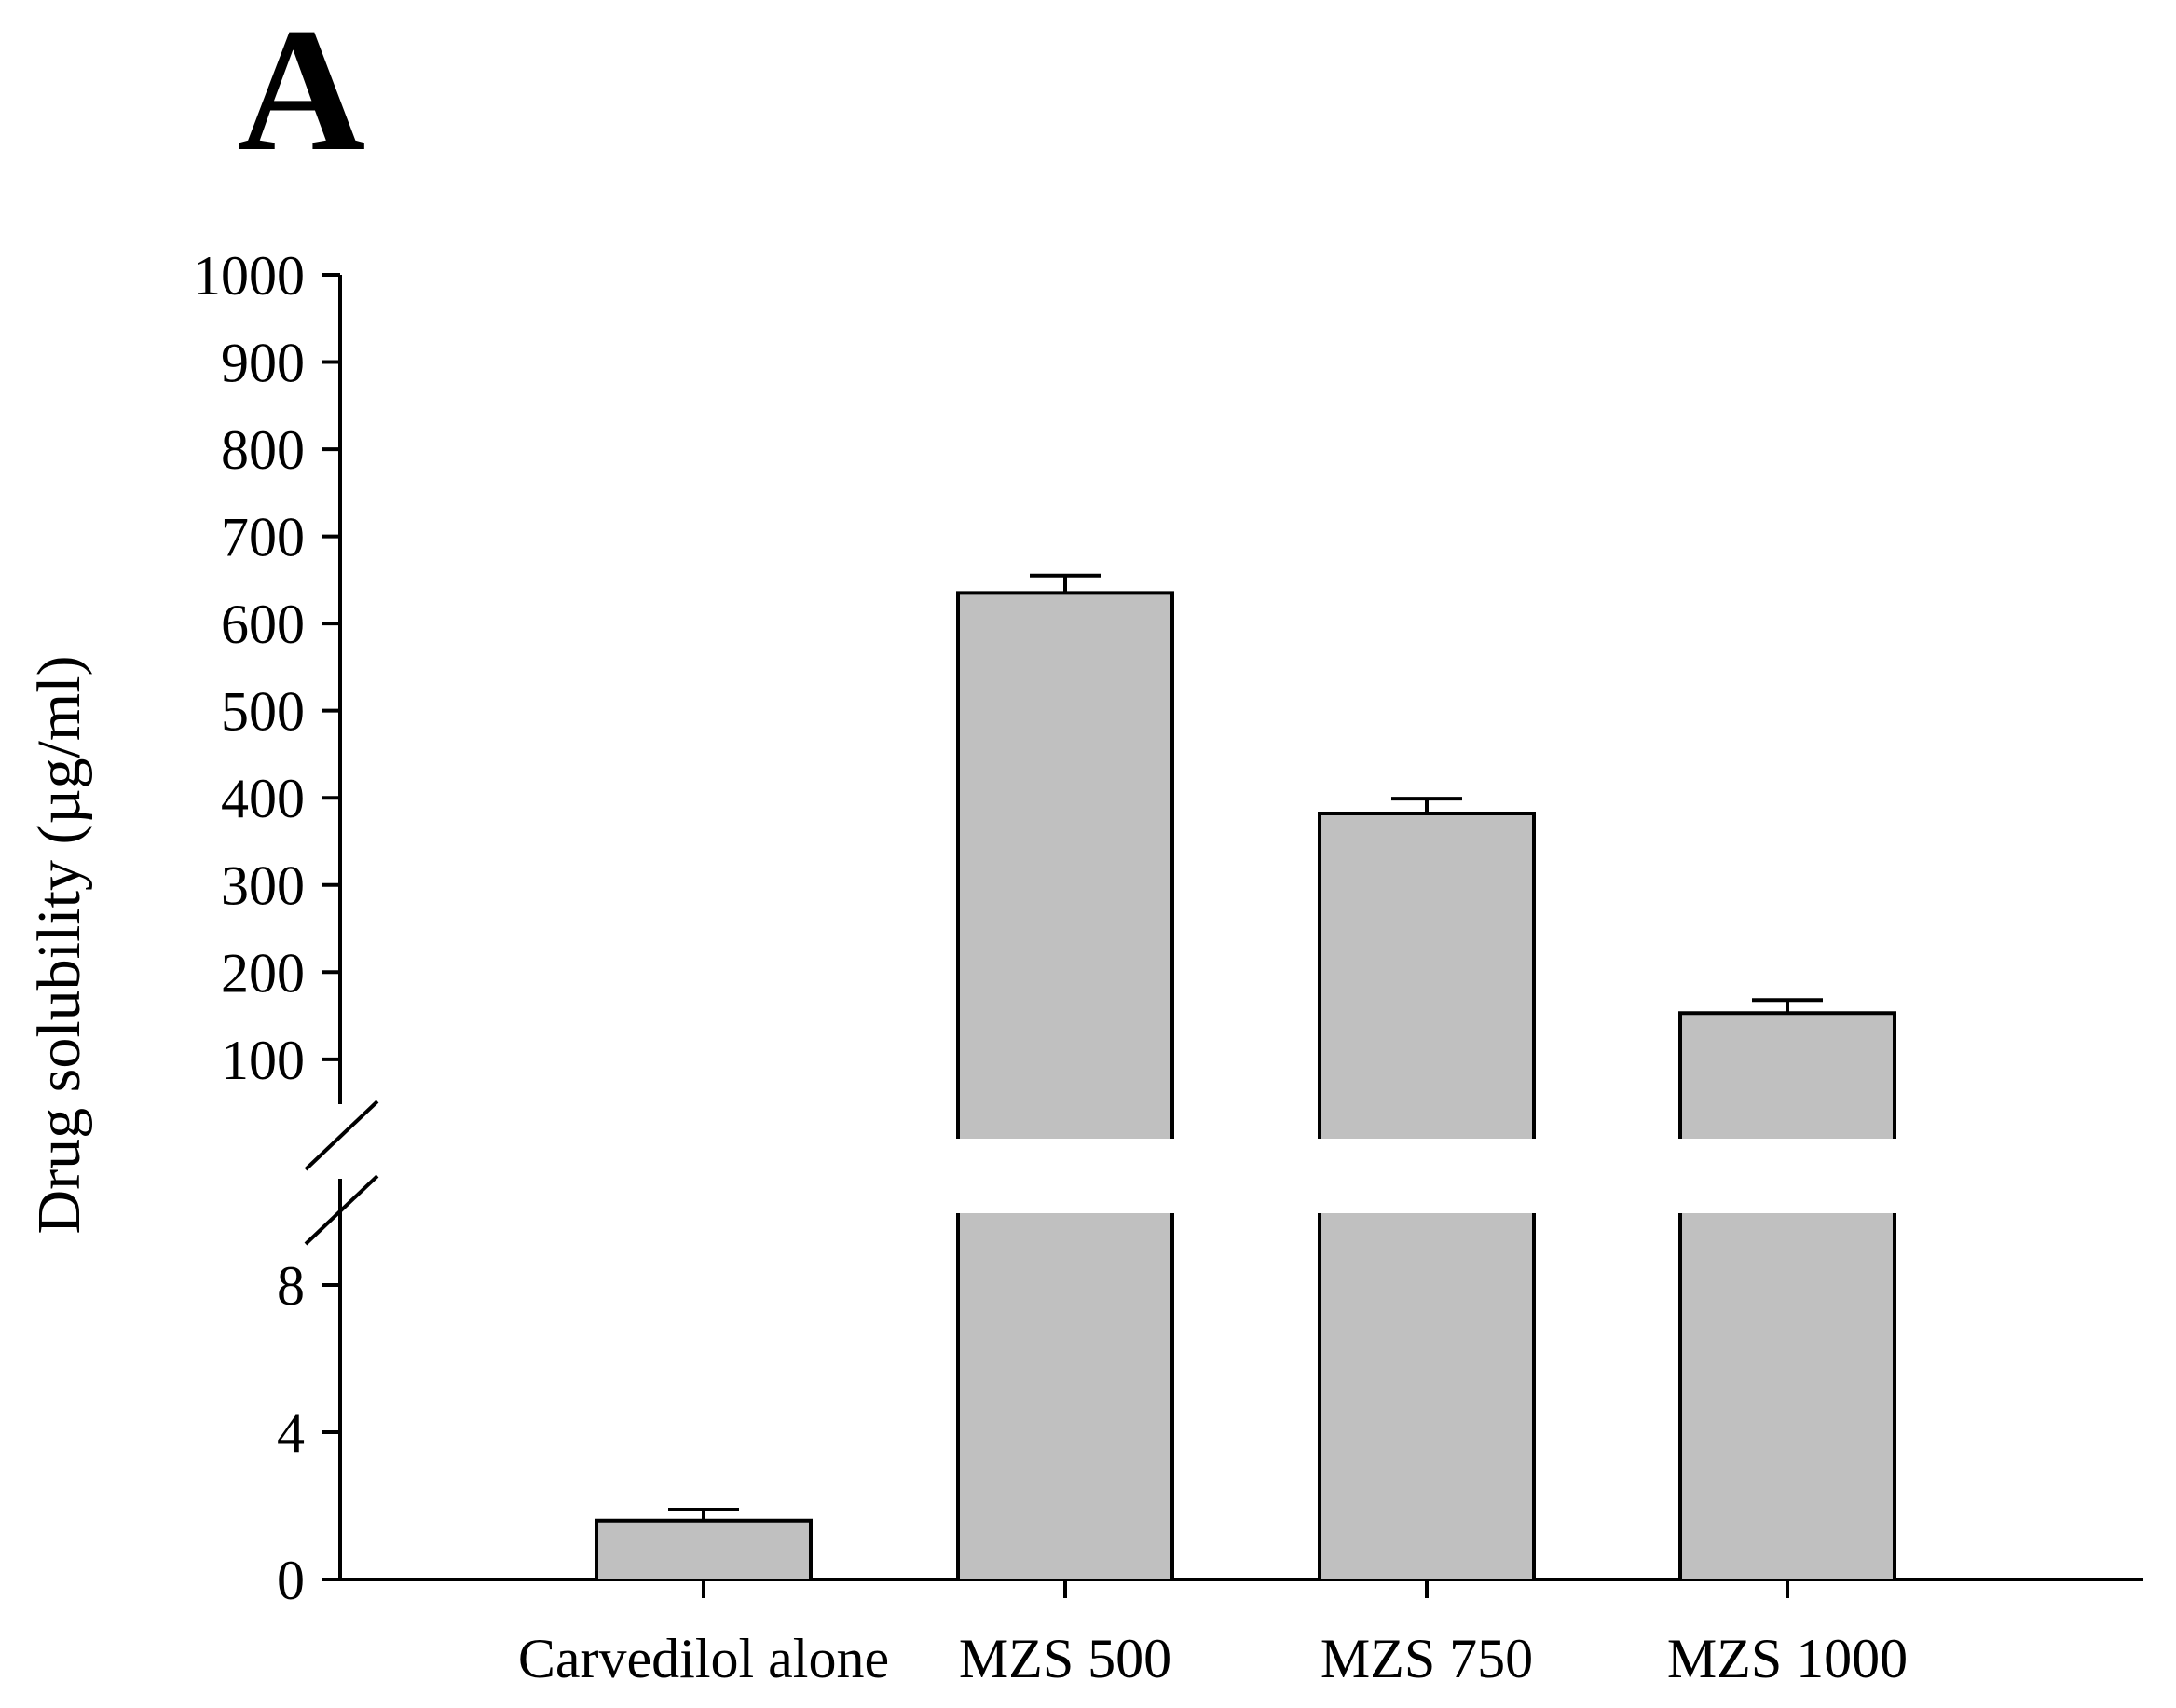  What do you see at coordinates (703, 1658) in the screenshot?
I see `x-tick-label: Carvedilol alone` at bounding box center [703, 1658].